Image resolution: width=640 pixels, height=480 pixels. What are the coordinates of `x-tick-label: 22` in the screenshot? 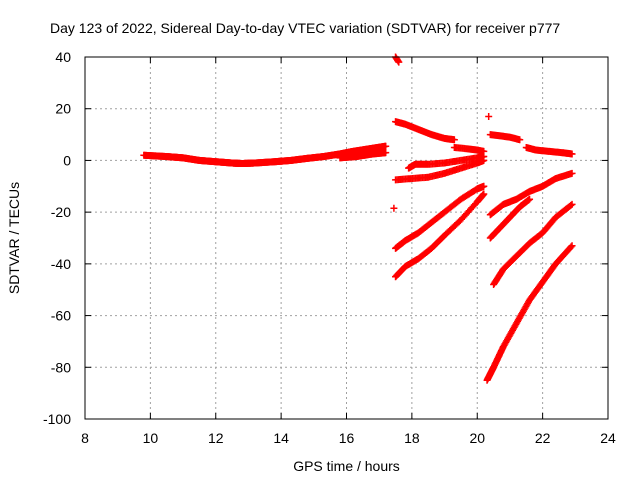 It's located at (543, 438).